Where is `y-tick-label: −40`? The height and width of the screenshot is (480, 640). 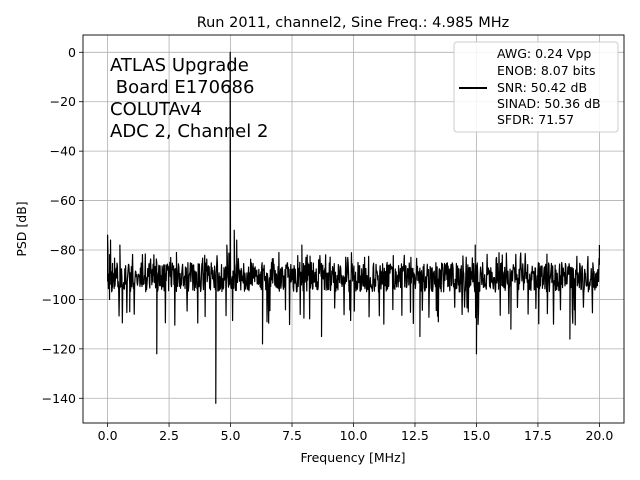 y-tick-label: −40 is located at coordinates (63, 151).